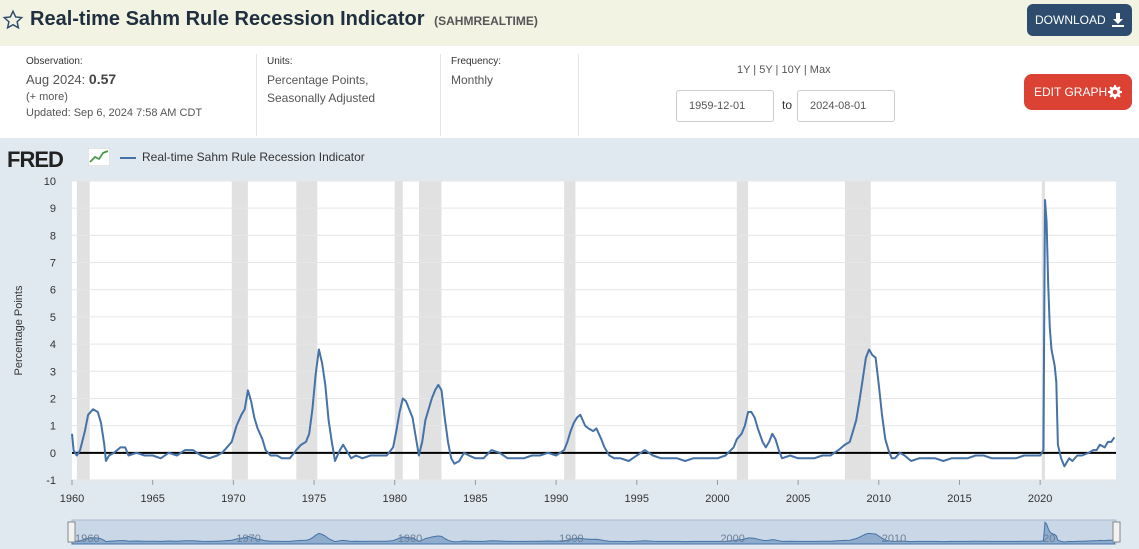 The height and width of the screenshot is (549, 1139). What do you see at coordinates (593, 533) in the screenshot?
I see `navigator-series` at bounding box center [593, 533].